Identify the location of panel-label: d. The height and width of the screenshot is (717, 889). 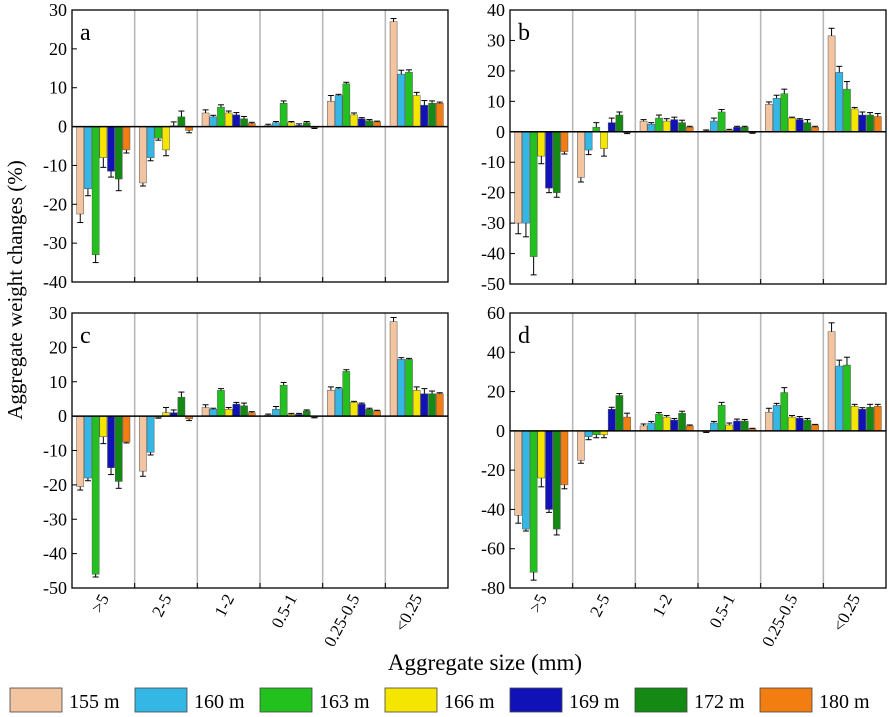
(524, 336).